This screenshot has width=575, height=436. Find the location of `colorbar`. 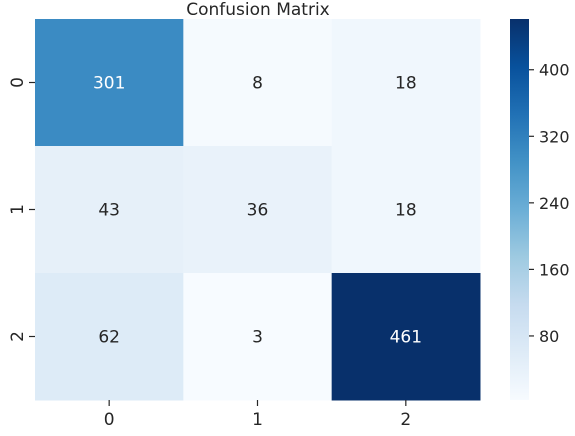

colorbar is located at coordinates (519, 209).